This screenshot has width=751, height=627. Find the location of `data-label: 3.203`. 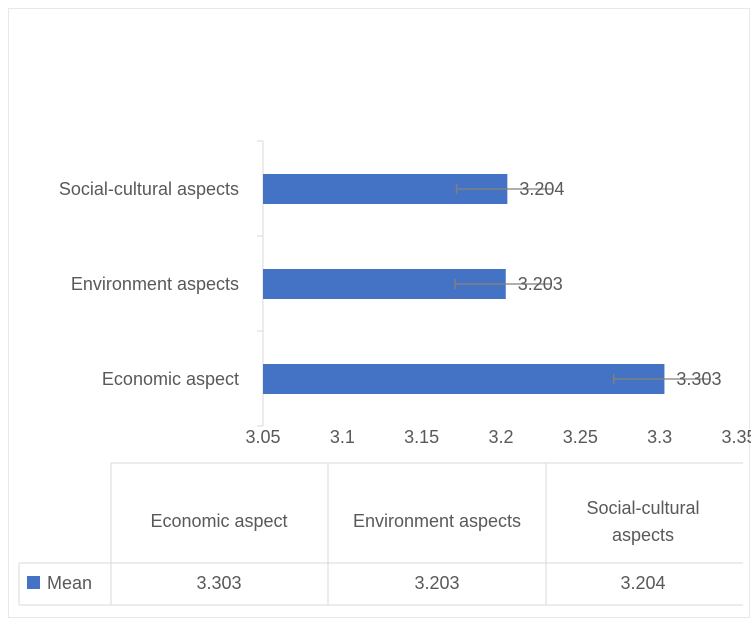

data-label: 3.203 is located at coordinates (540, 284).